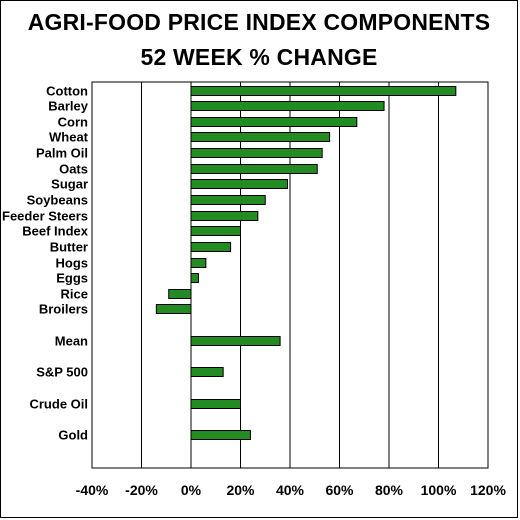 The image size is (520, 520). What do you see at coordinates (274, 122) in the screenshot?
I see `bar-corn` at bounding box center [274, 122].